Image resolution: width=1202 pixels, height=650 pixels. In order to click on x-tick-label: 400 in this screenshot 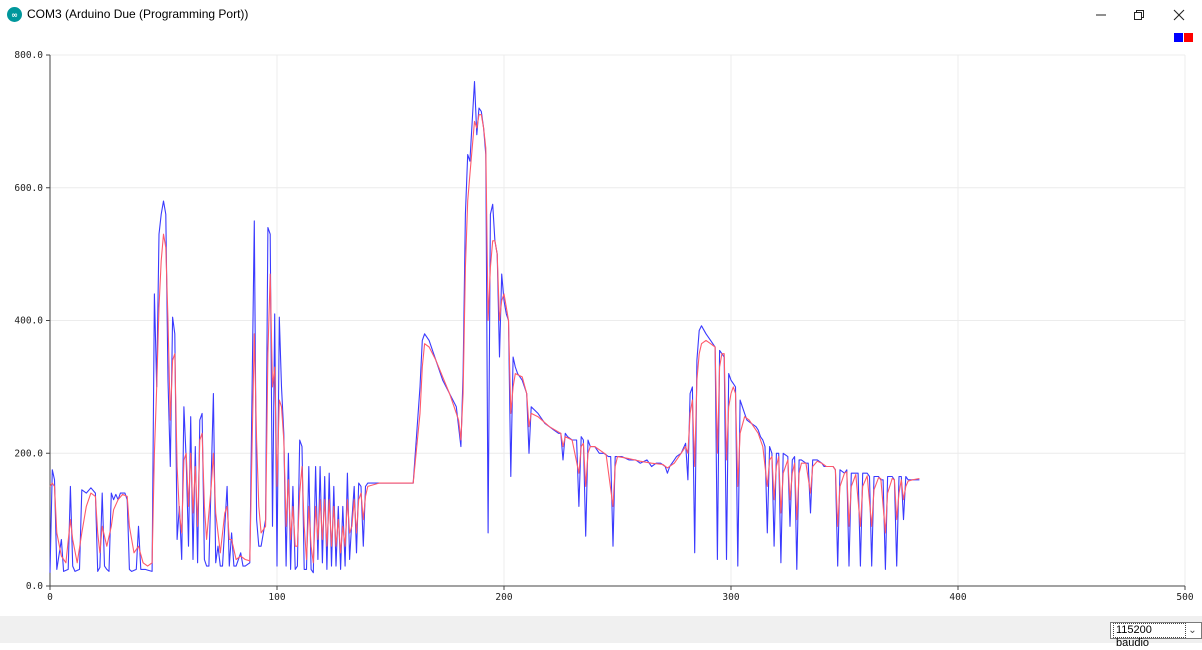, I will do `click(957, 597)`.